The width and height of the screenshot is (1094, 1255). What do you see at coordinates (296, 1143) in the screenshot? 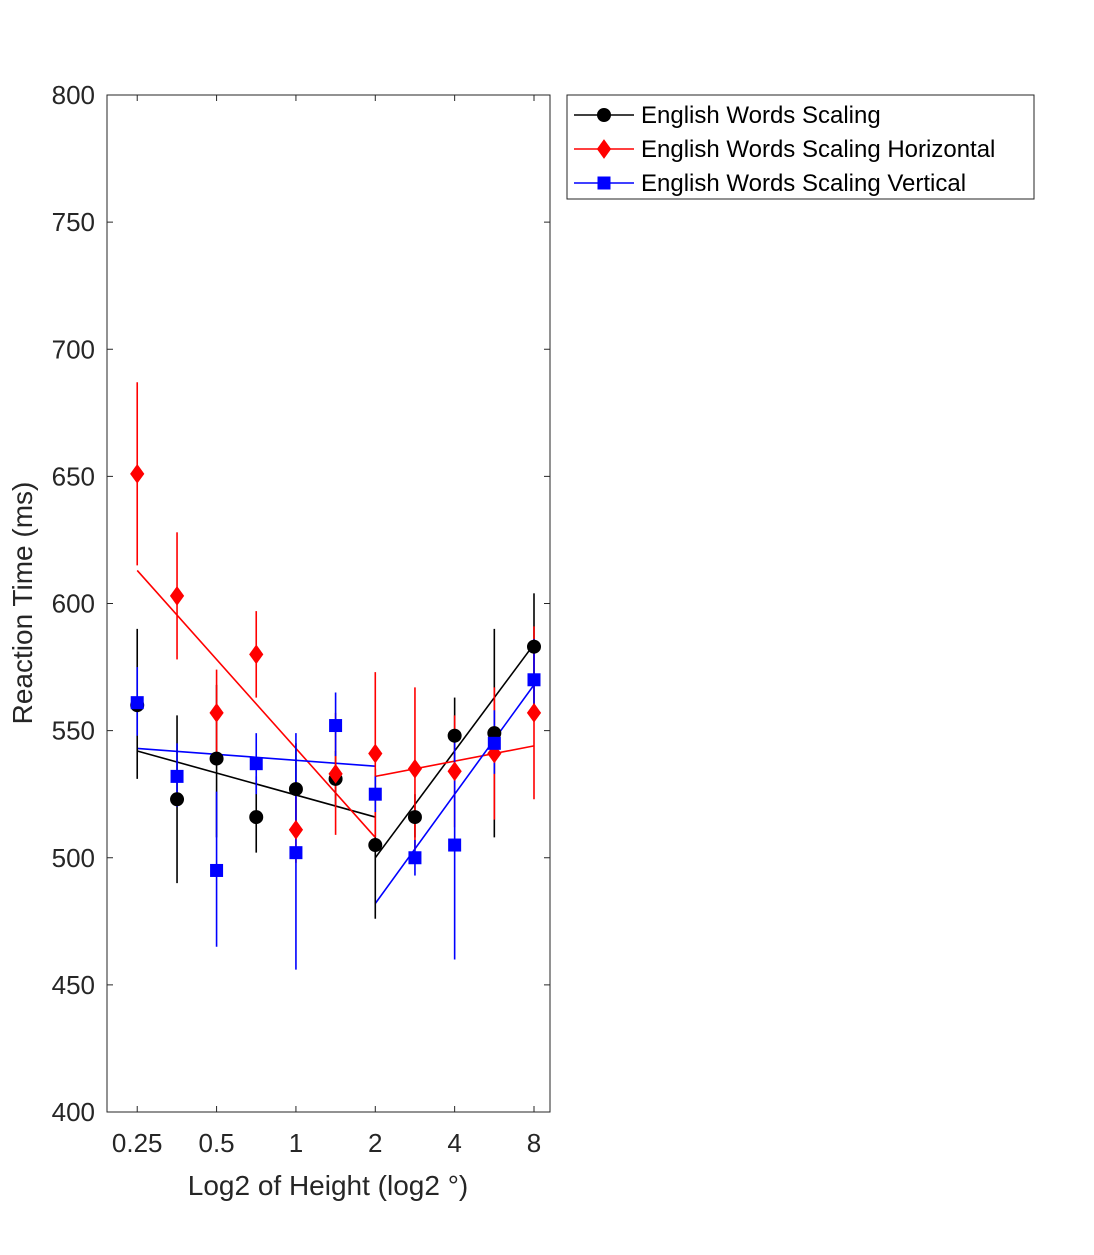
I see `x-tick-label: 1` at bounding box center [296, 1143].